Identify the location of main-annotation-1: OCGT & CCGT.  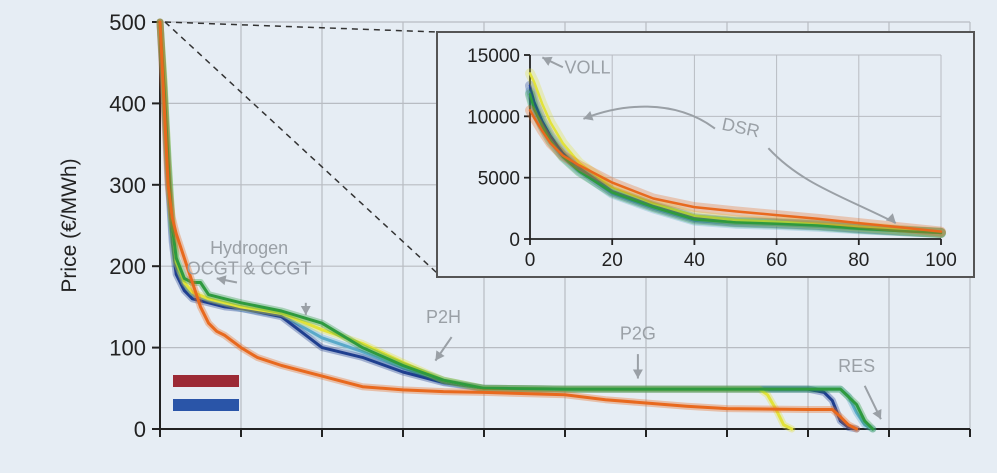
(249, 268).